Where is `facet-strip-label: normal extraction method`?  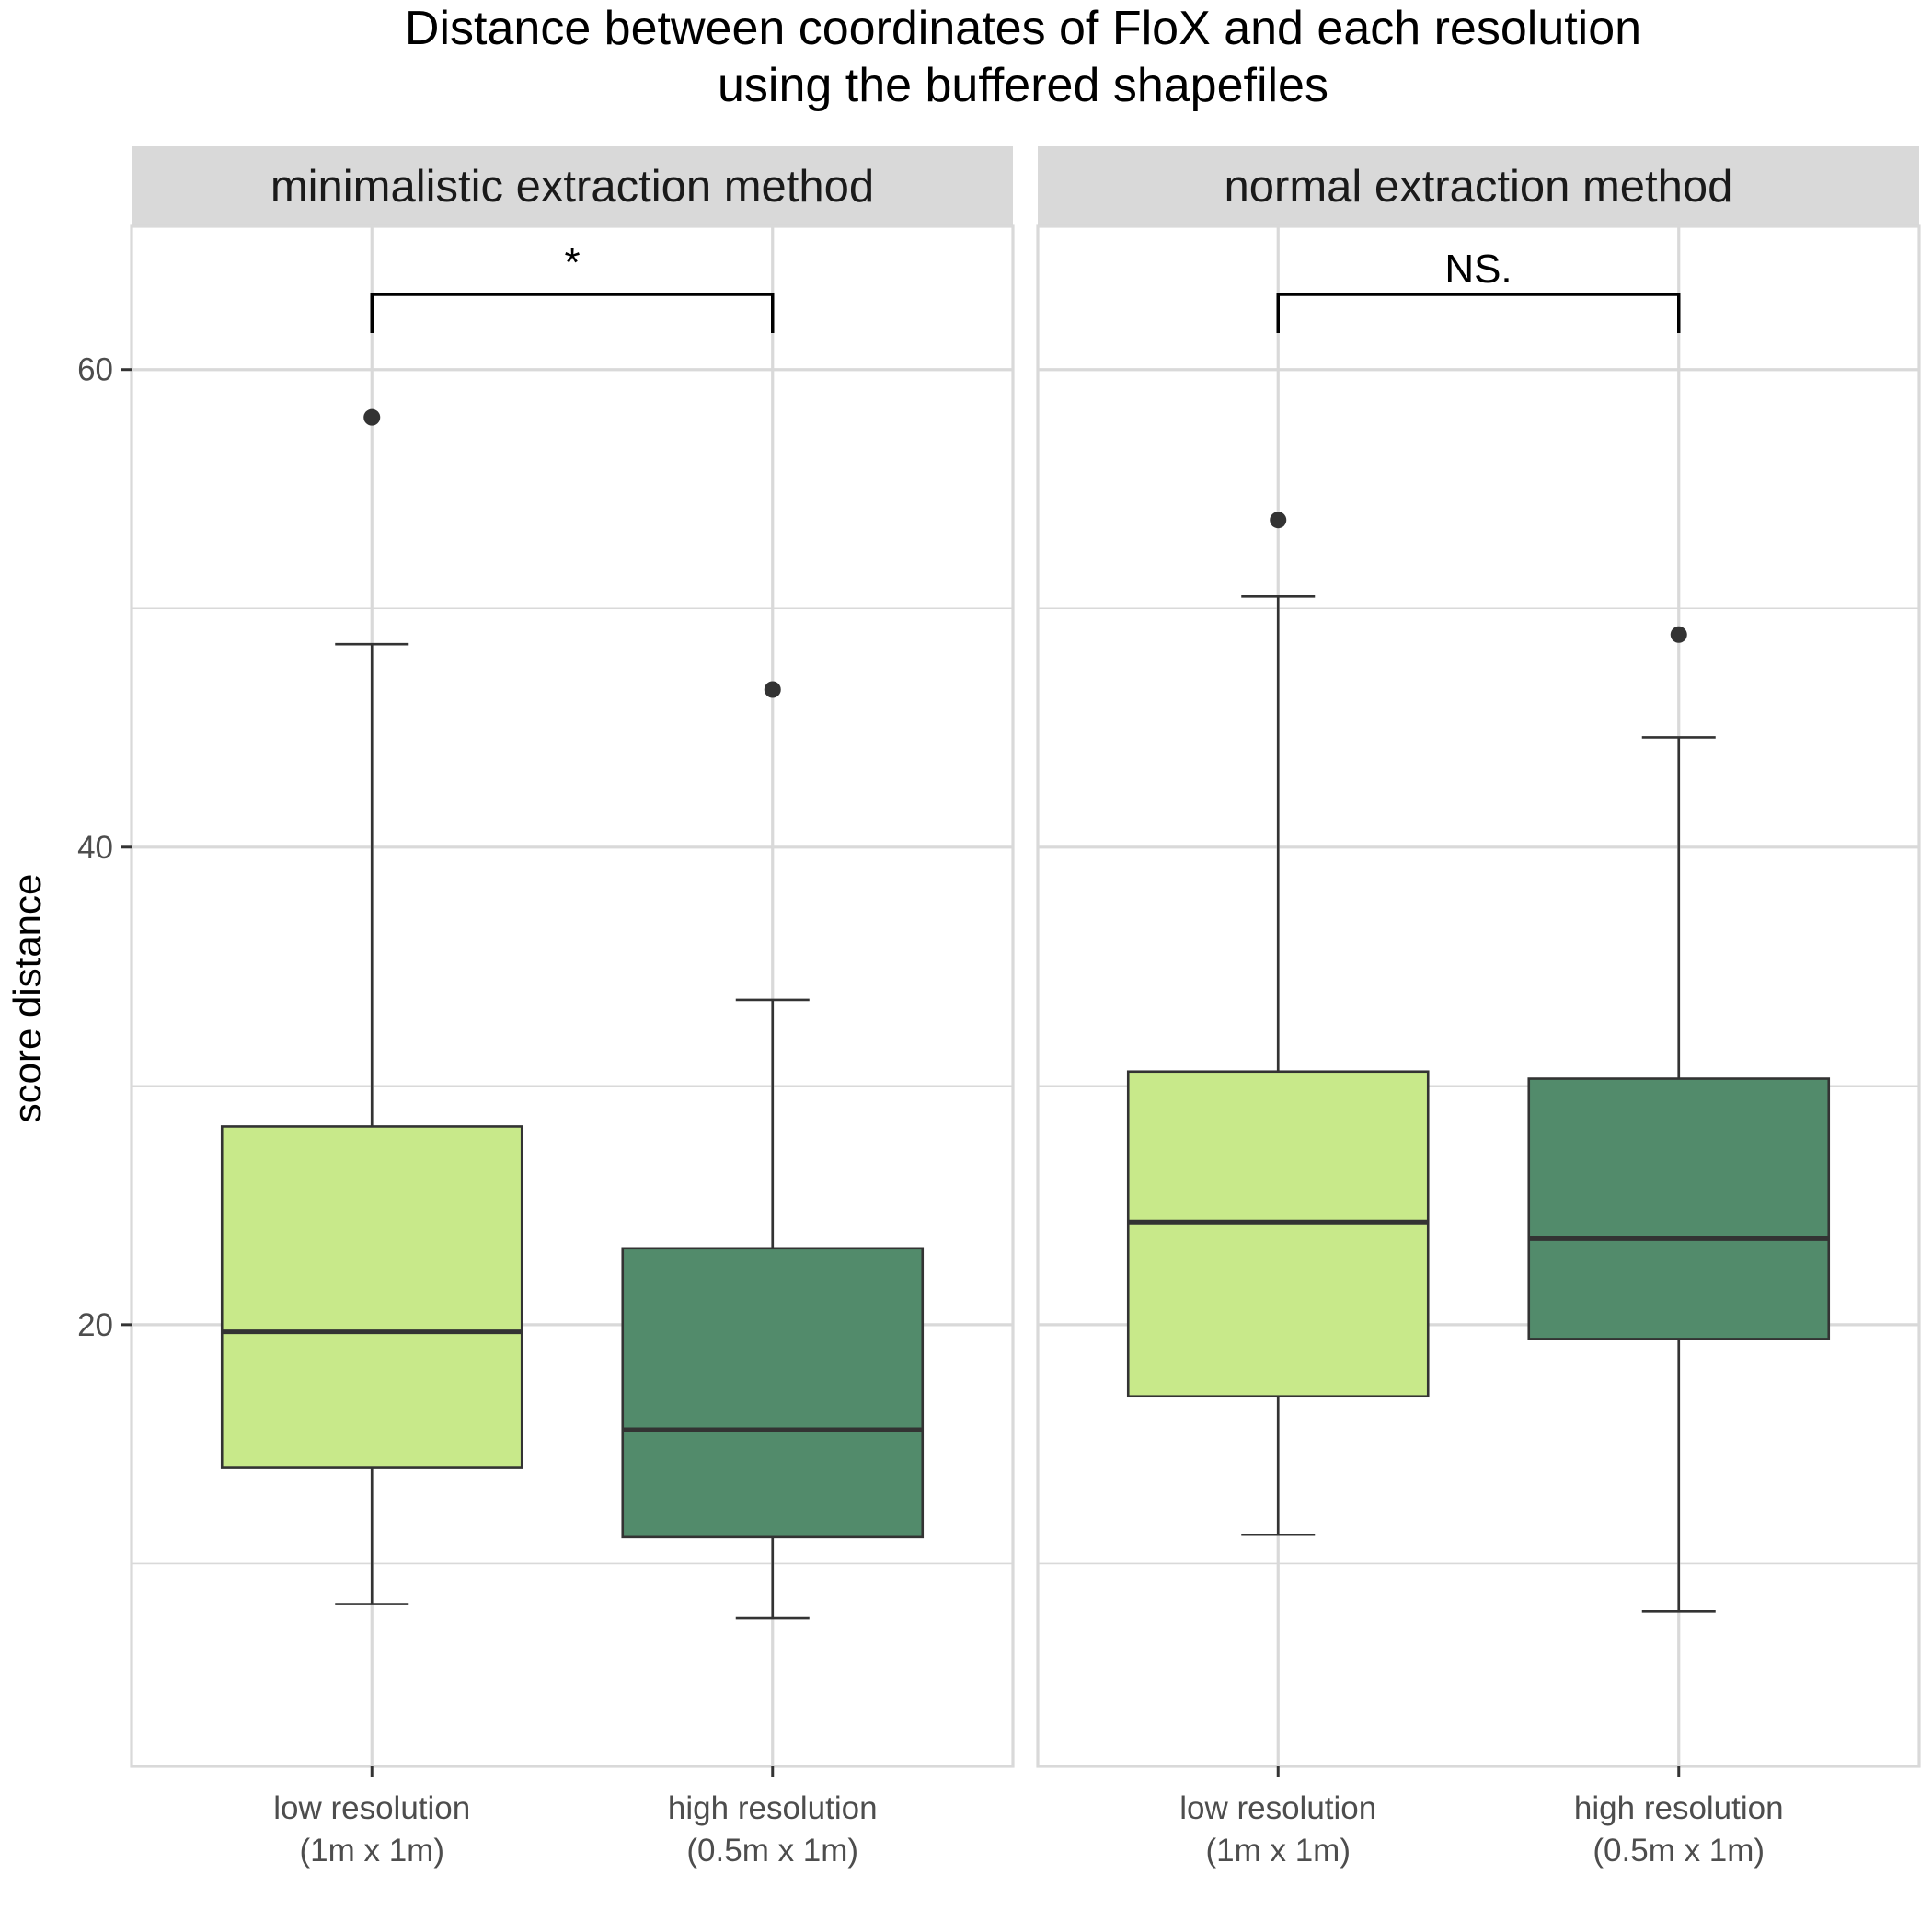
facet-strip-label: normal extraction method is located at coordinates (1479, 187).